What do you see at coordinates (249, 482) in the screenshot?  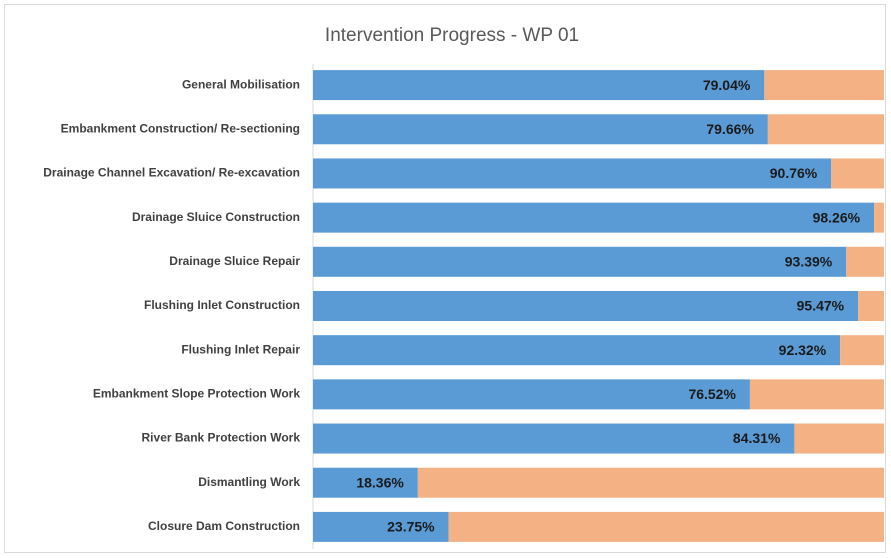 I see `y-tick-label: Dismantling Work` at bounding box center [249, 482].